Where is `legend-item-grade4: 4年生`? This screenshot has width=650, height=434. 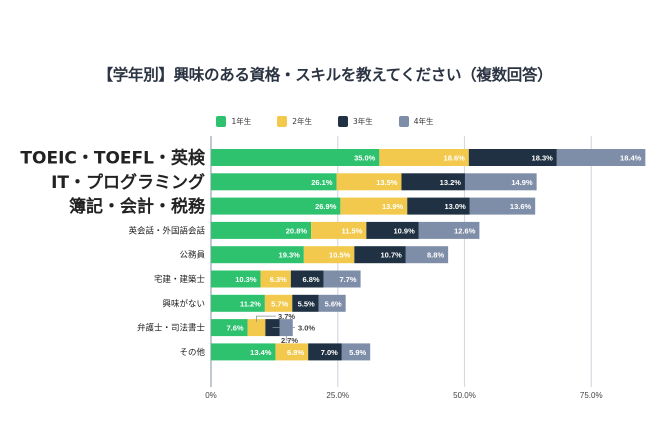
legend-item-grade4: 4年生 is located at coordinates (416, 121).